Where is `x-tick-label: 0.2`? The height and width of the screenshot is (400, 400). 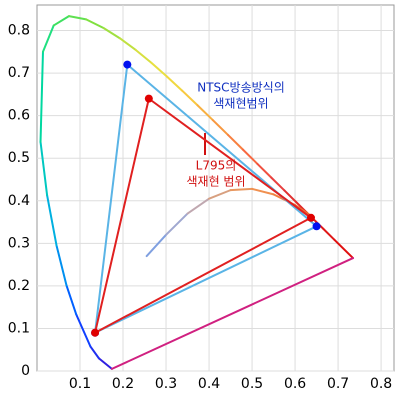 x-tick-label: 0.2 is located at coordinates (123, 384).